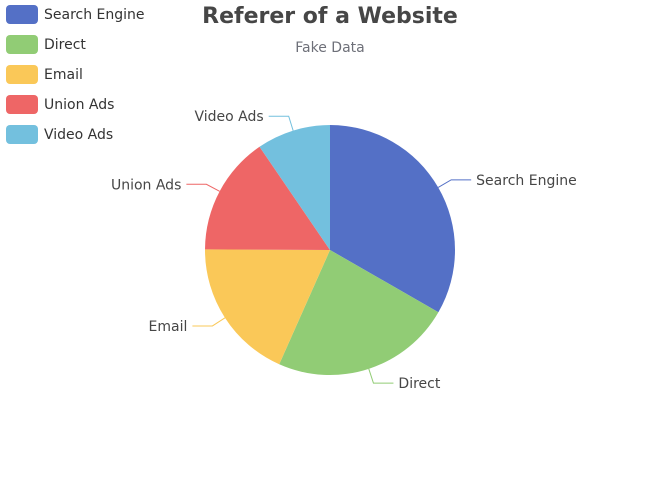 Image resolution: width=660 pixels, height=504 pixels. I want to click on pie-slice-union-ads, so click(267, 198).